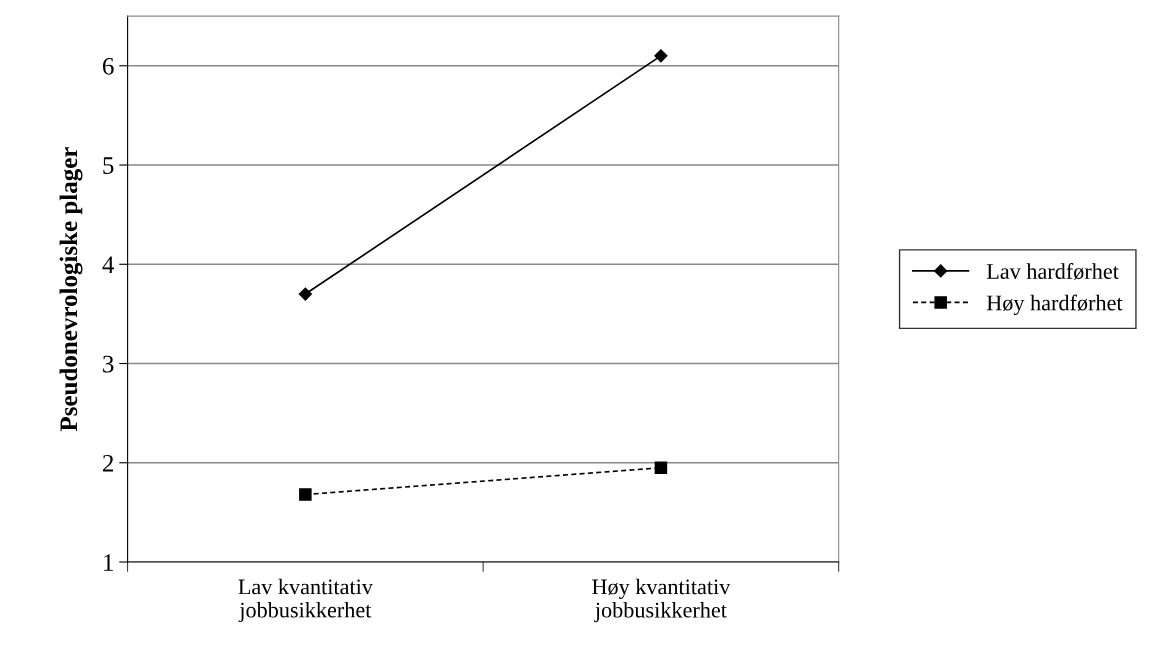  I want to click on y-tick-label: 3, so click(108, 364).